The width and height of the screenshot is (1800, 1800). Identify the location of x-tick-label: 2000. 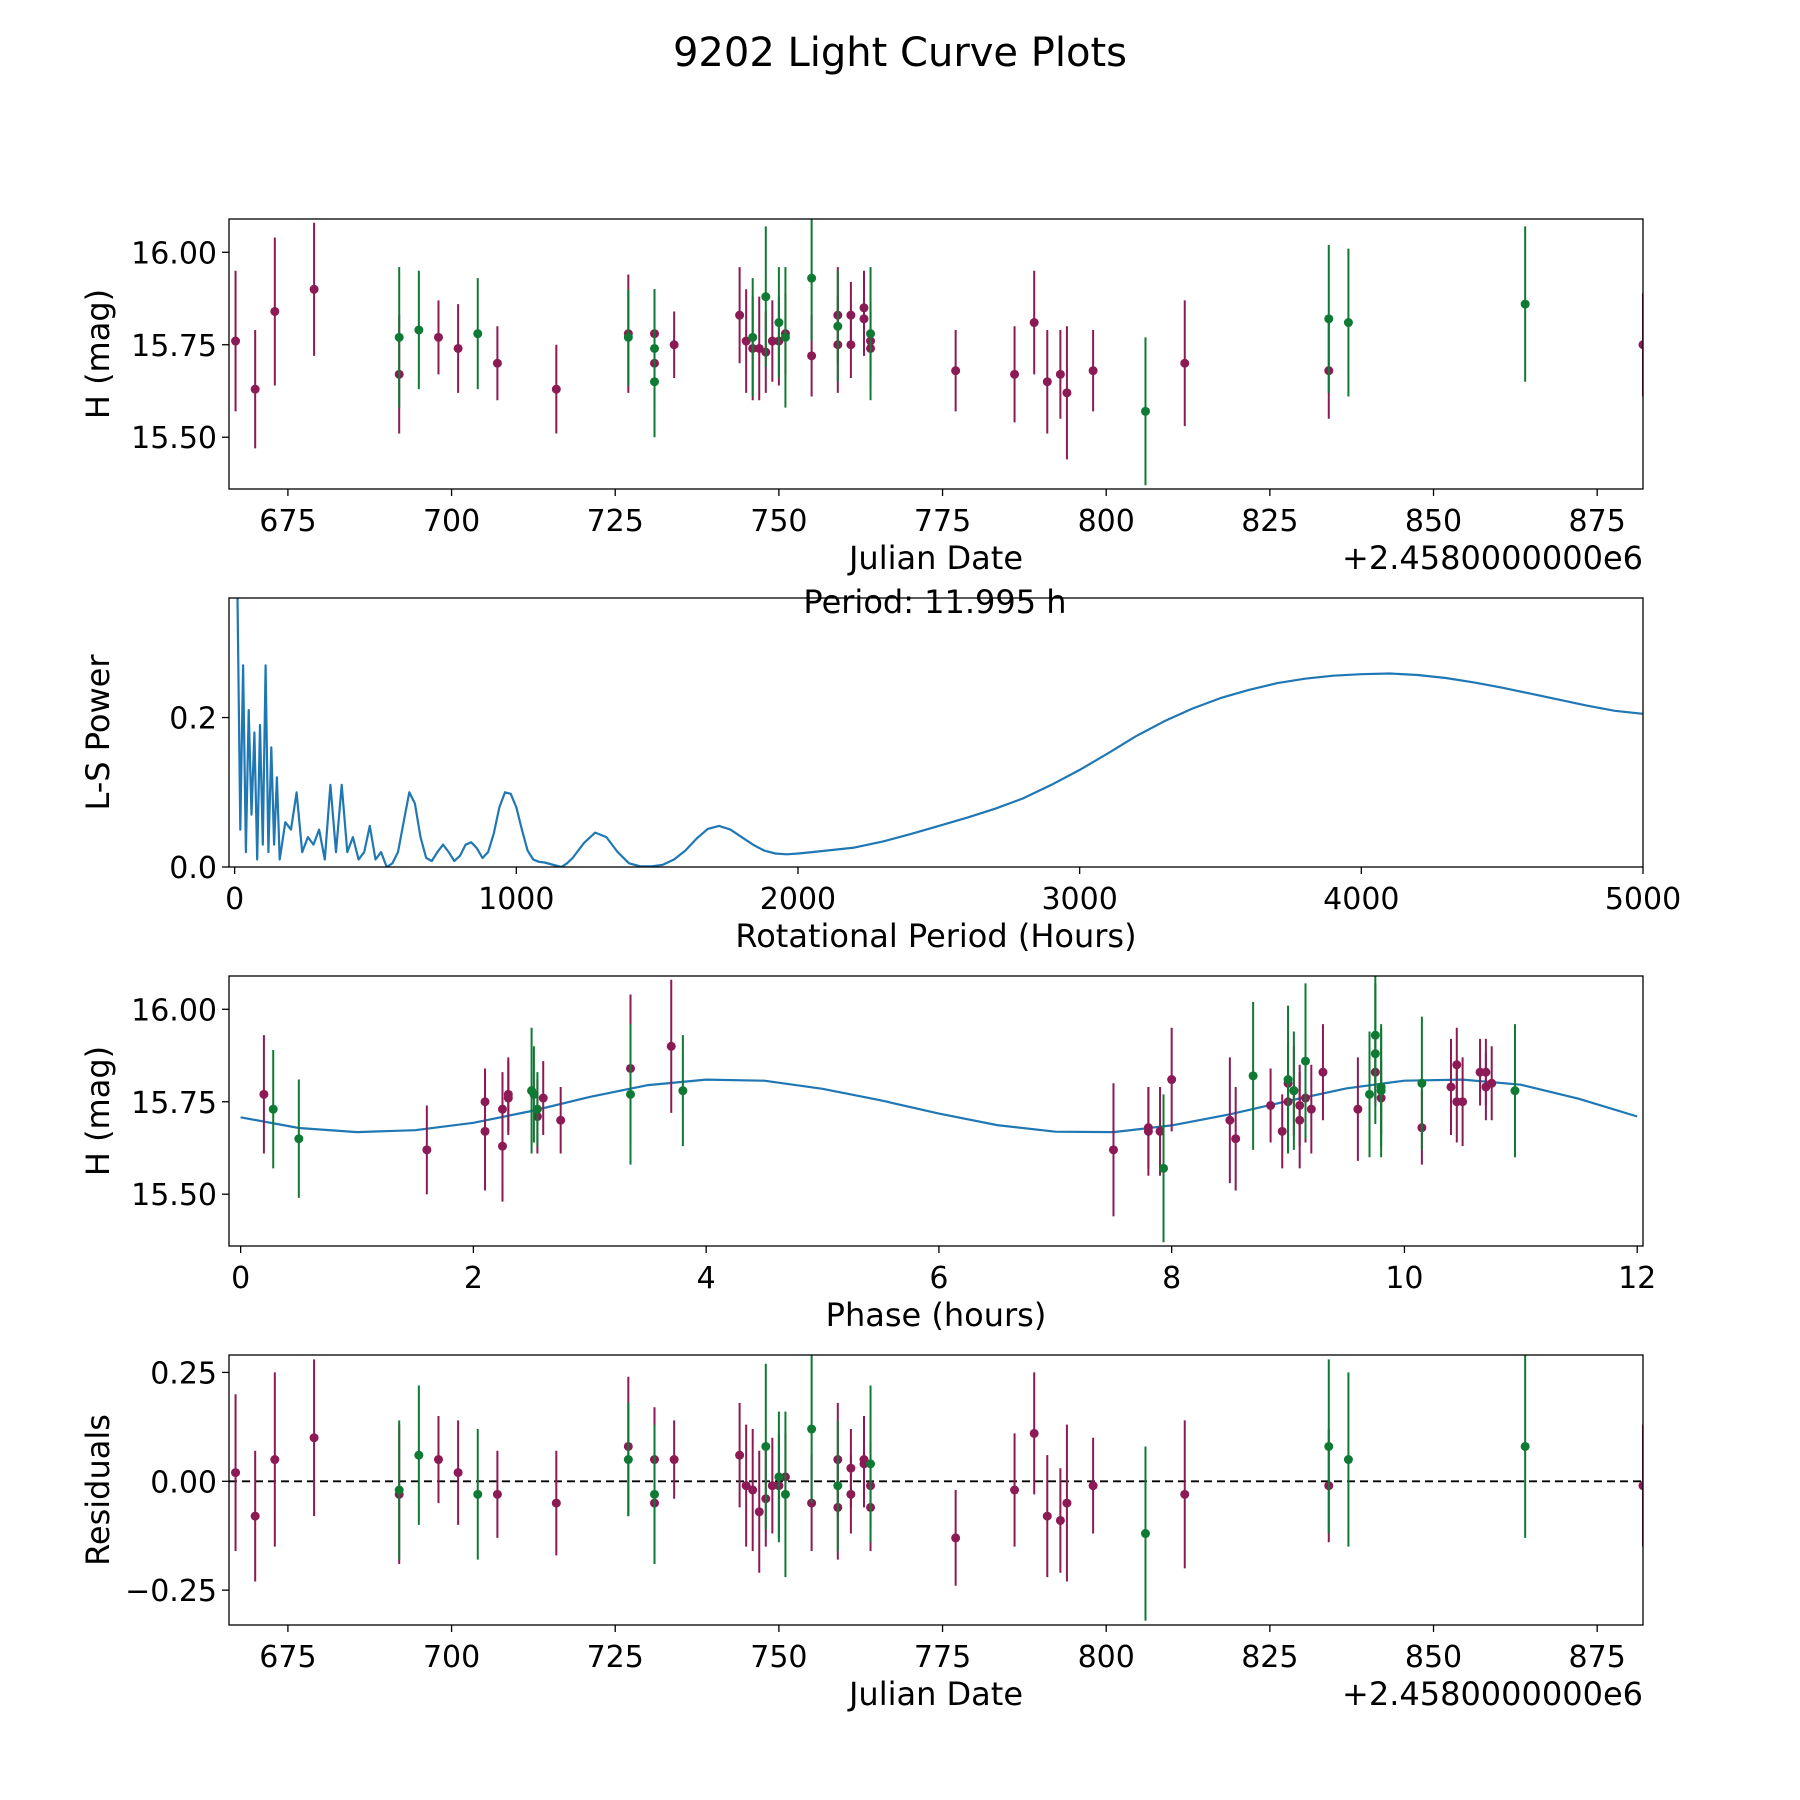
(798, 899).